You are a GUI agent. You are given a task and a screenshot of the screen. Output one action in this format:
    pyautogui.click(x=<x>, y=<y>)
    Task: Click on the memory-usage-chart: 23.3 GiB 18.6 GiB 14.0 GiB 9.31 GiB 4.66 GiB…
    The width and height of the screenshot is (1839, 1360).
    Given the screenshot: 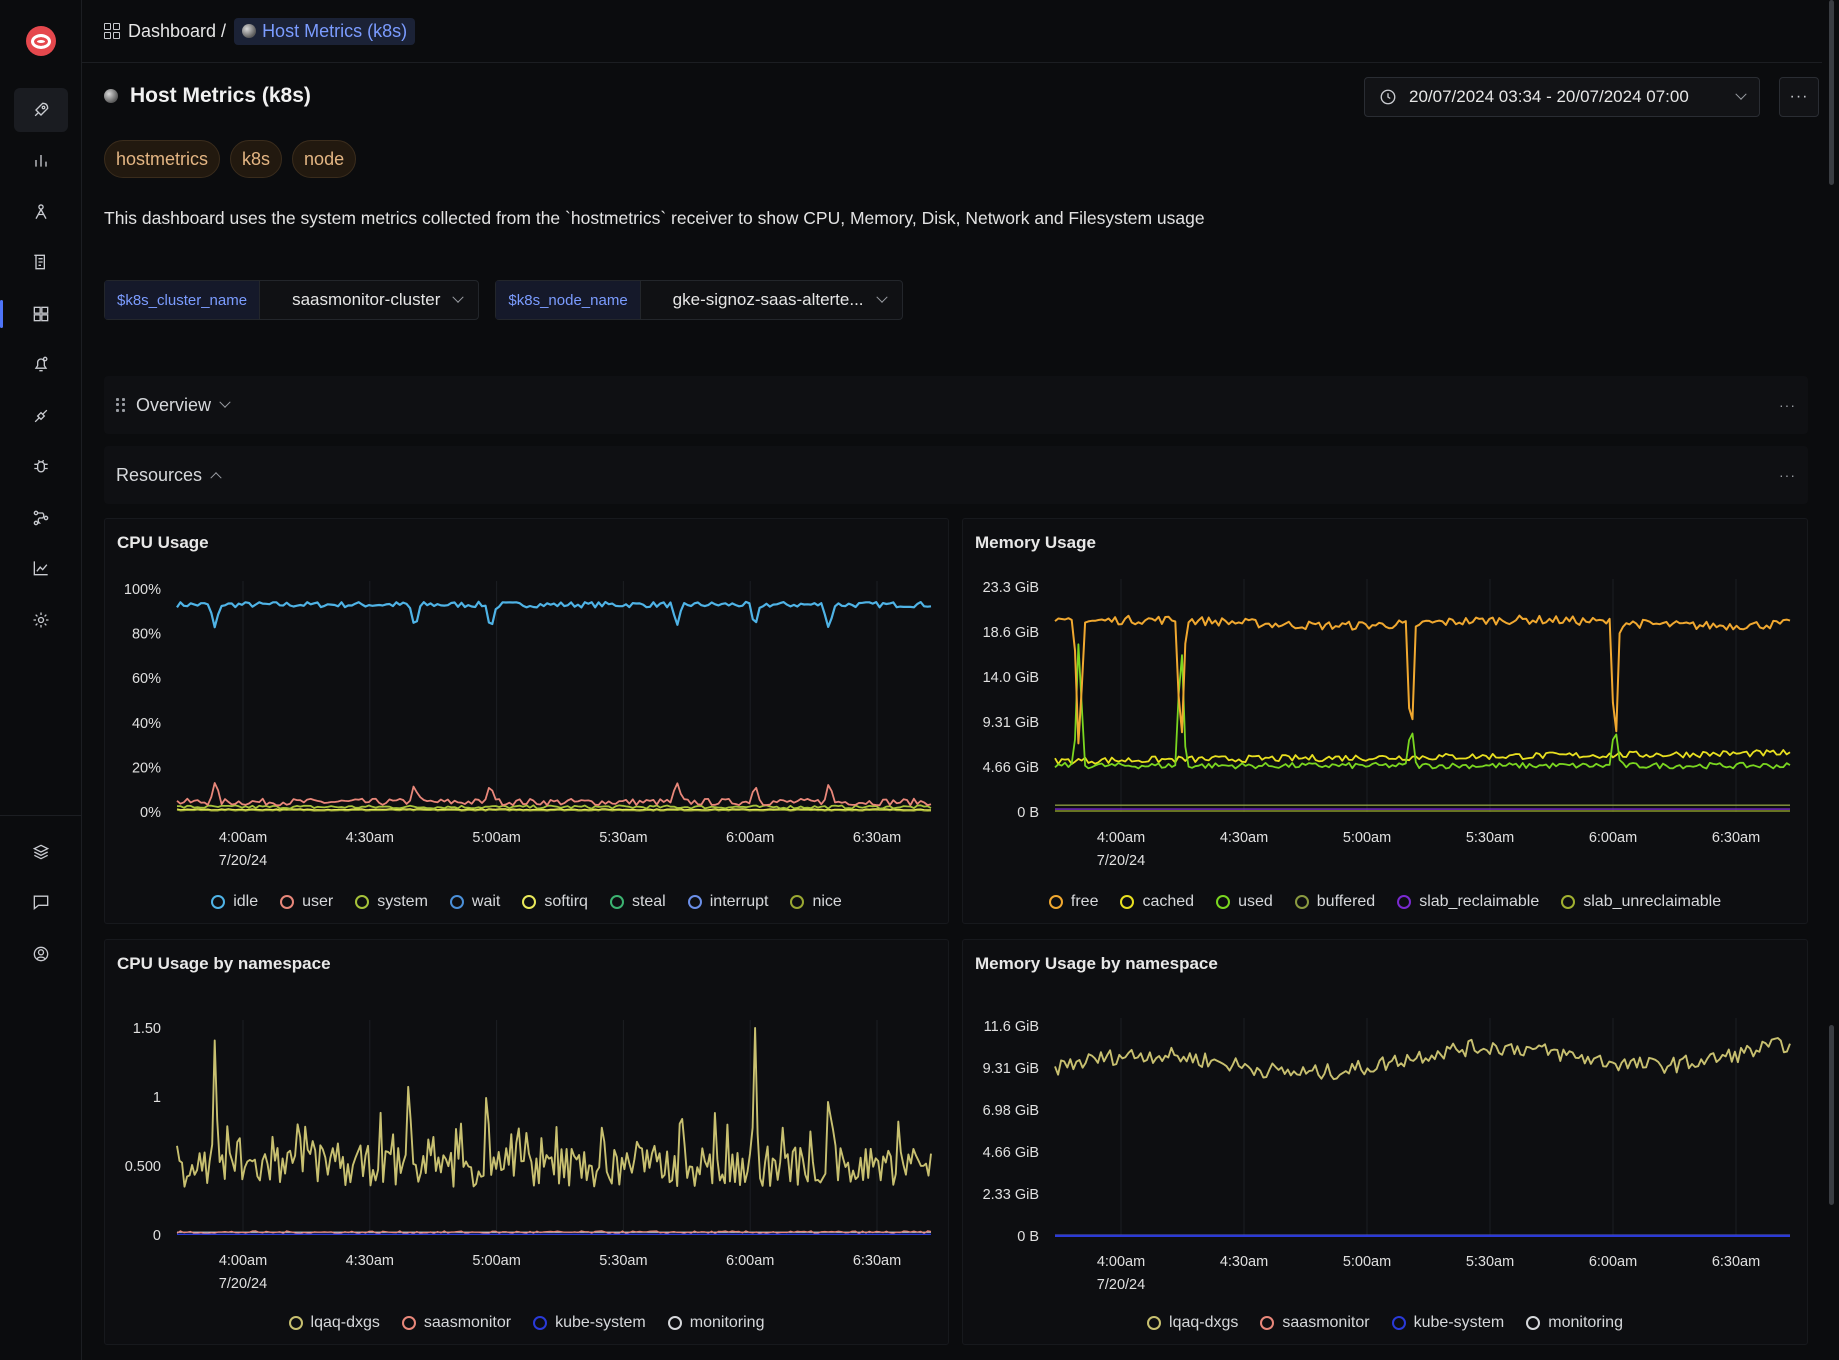 What is the action you would take?
    pyautogui.click(x=1386, y=722)
    